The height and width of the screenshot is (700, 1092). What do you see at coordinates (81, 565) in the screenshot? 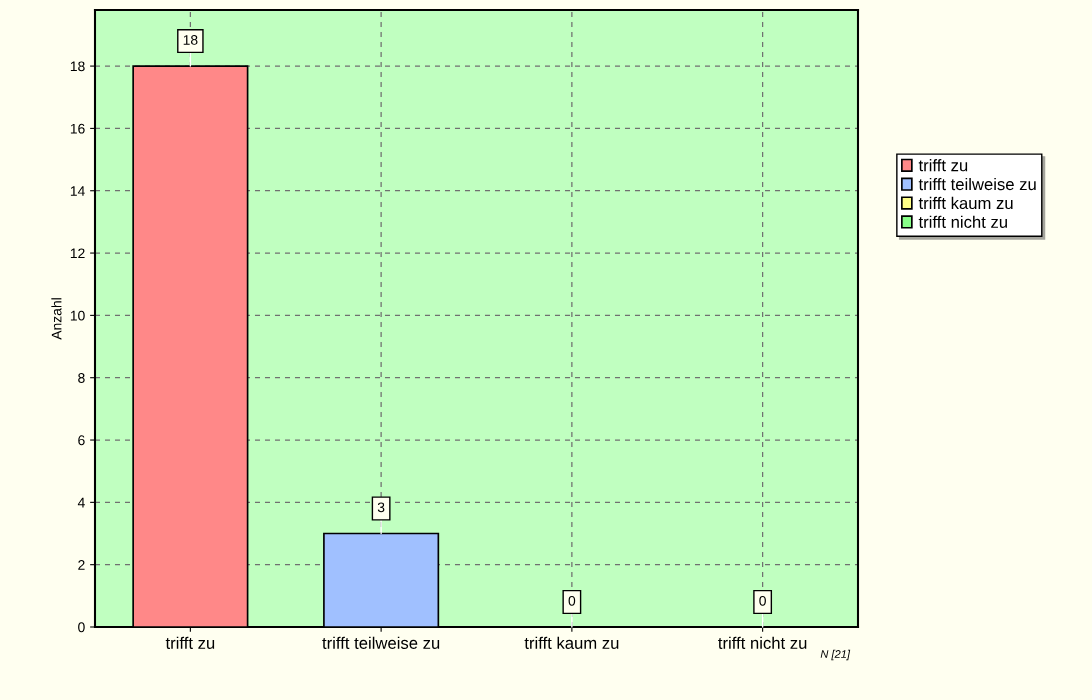
I see `y-tick-label: 2` at bounding box center [81, 565].